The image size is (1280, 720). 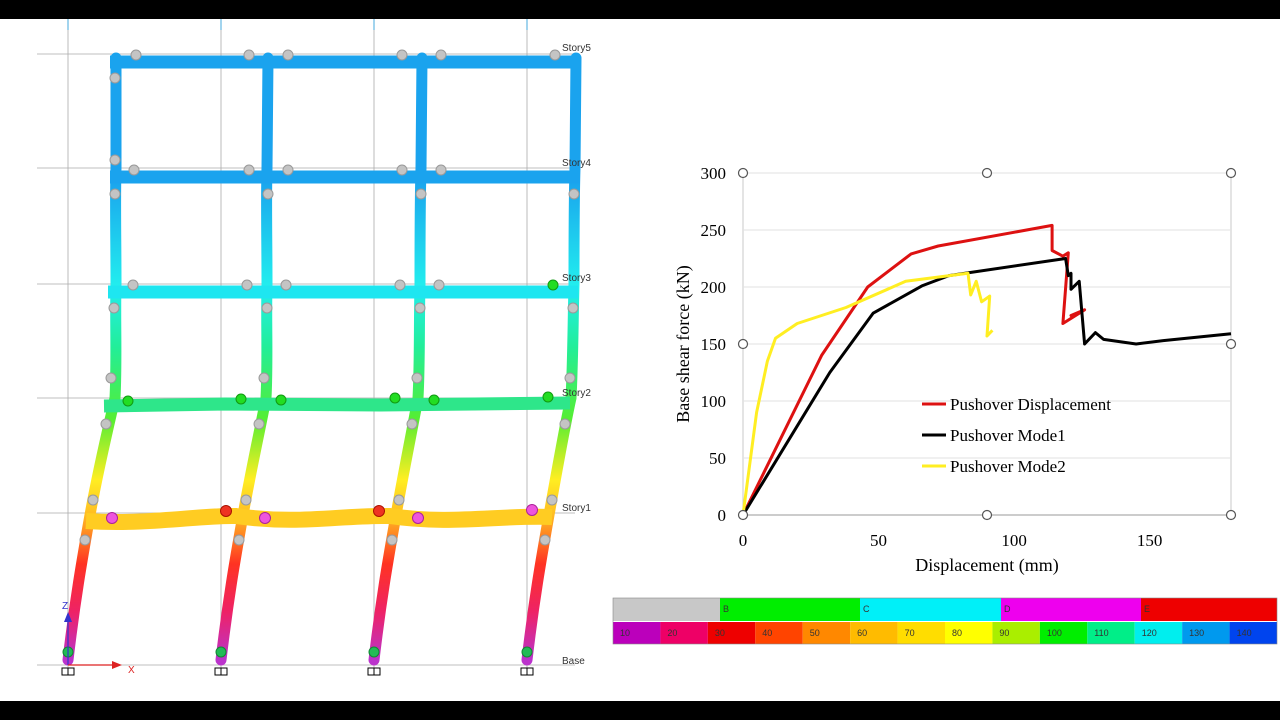 I want to click on legend-entry-label: Pushover Displacement, so click(x=1030, y=404).